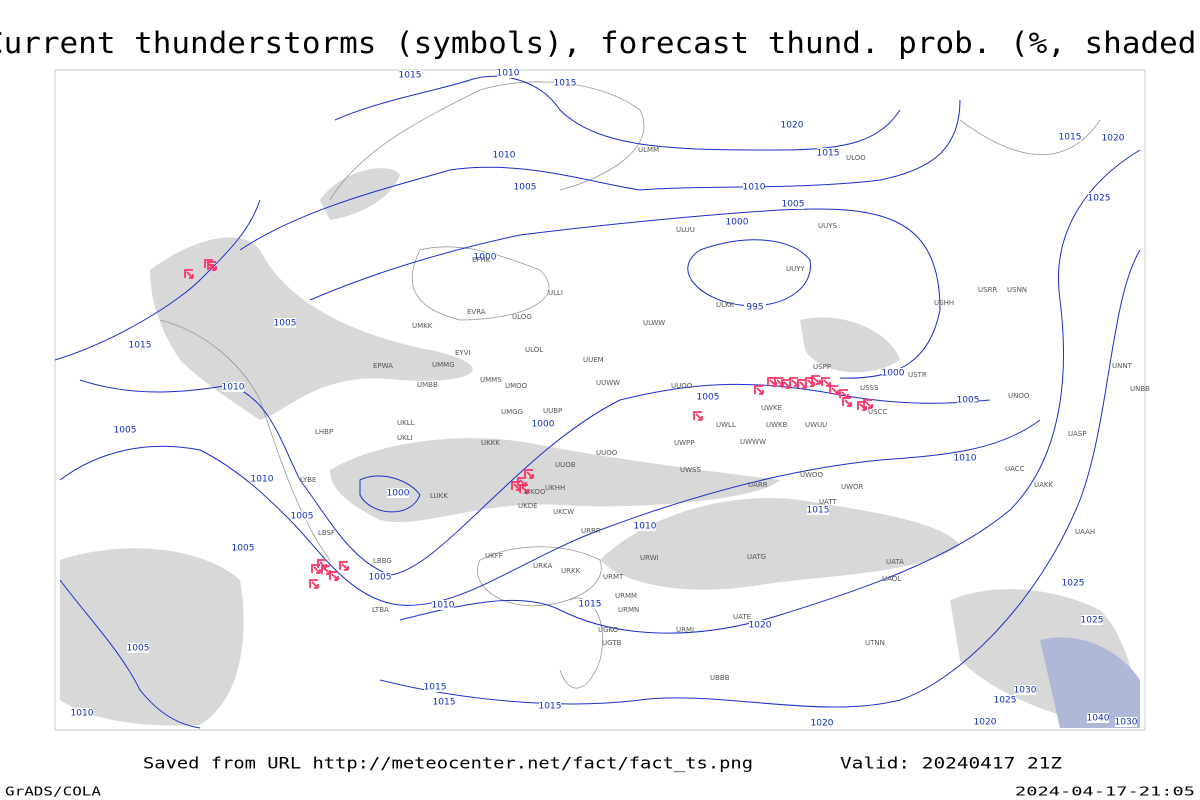  What do you see at coordinates (828, 502) in the screenshot?
I see `station-label: UATT` at bounding box center [828, 502].